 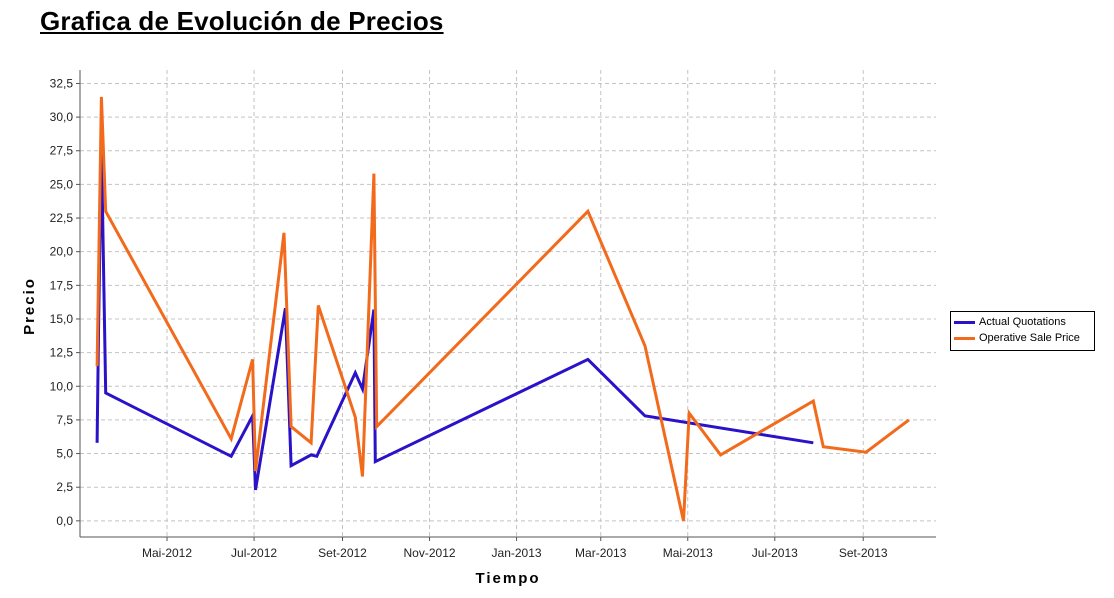 I want to click on y-tick-label: 15,0, so click(x=62, y=319).